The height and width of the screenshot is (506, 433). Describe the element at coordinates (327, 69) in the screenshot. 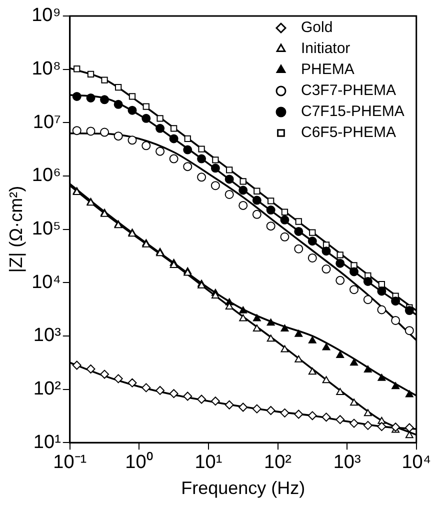

I see `legend-label: PHEMA` at that location.